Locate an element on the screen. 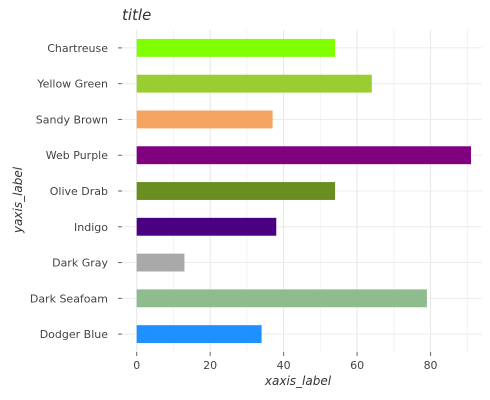  bar-indigo is located at coordinates (206, 226).